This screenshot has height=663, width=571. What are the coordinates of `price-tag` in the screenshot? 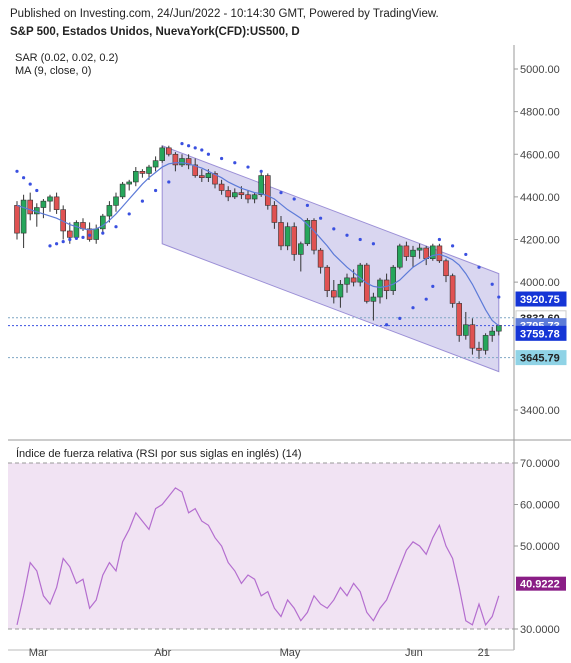 It's located at (541, 358).